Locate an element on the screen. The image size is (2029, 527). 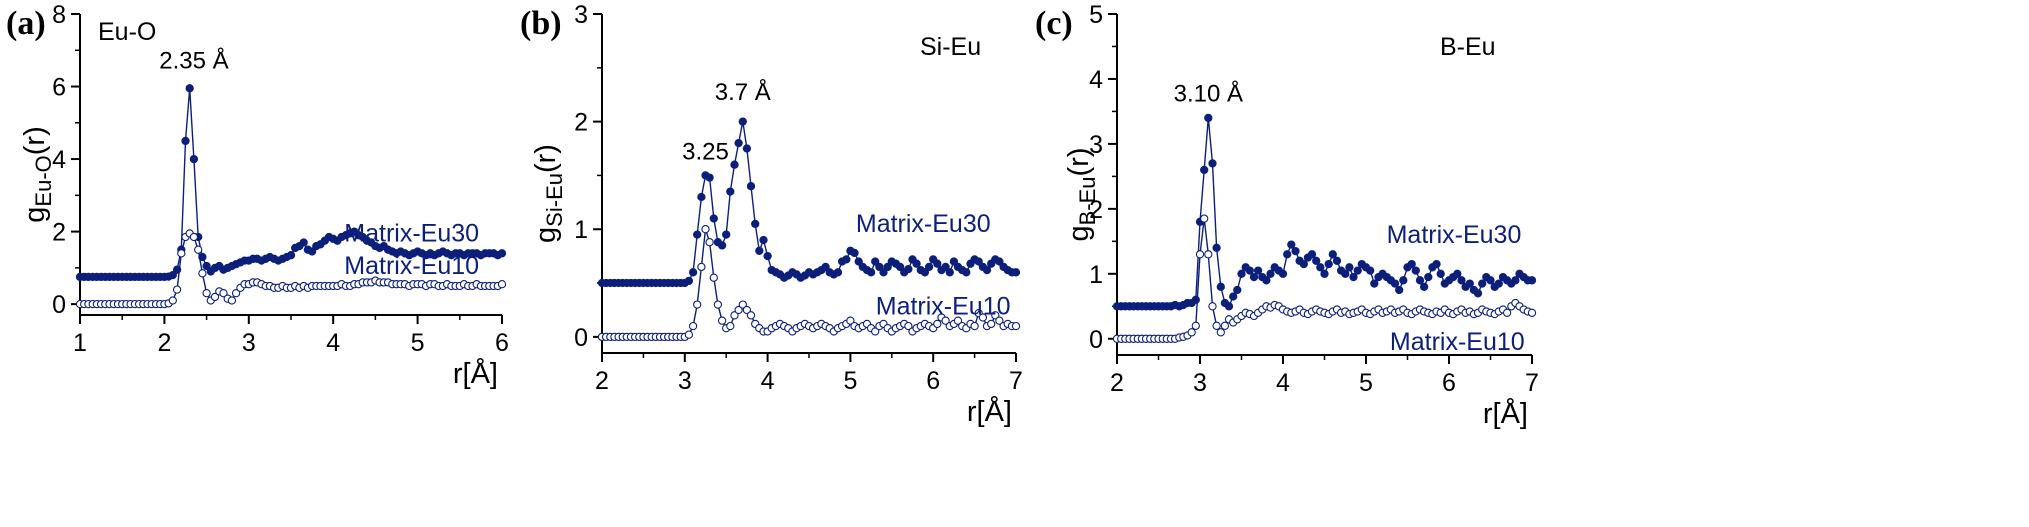
x-tick-label: 2 is located at coordinates (1117, 383).